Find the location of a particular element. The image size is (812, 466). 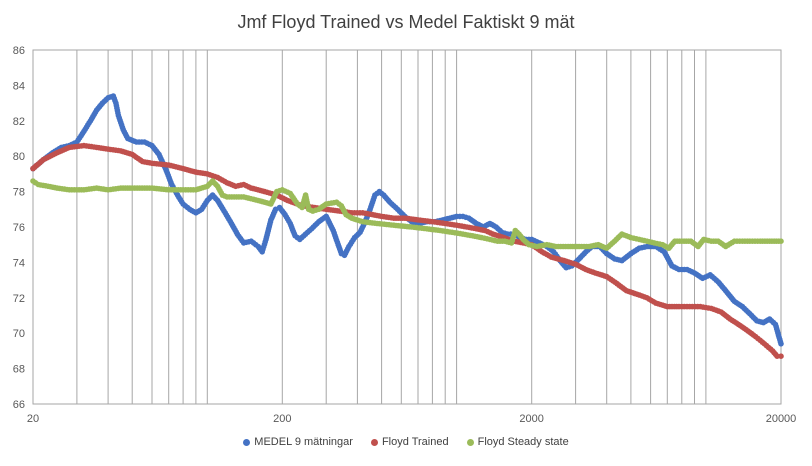

legend-label-trained: Floyd Trained is located at coordinates (415, 442).